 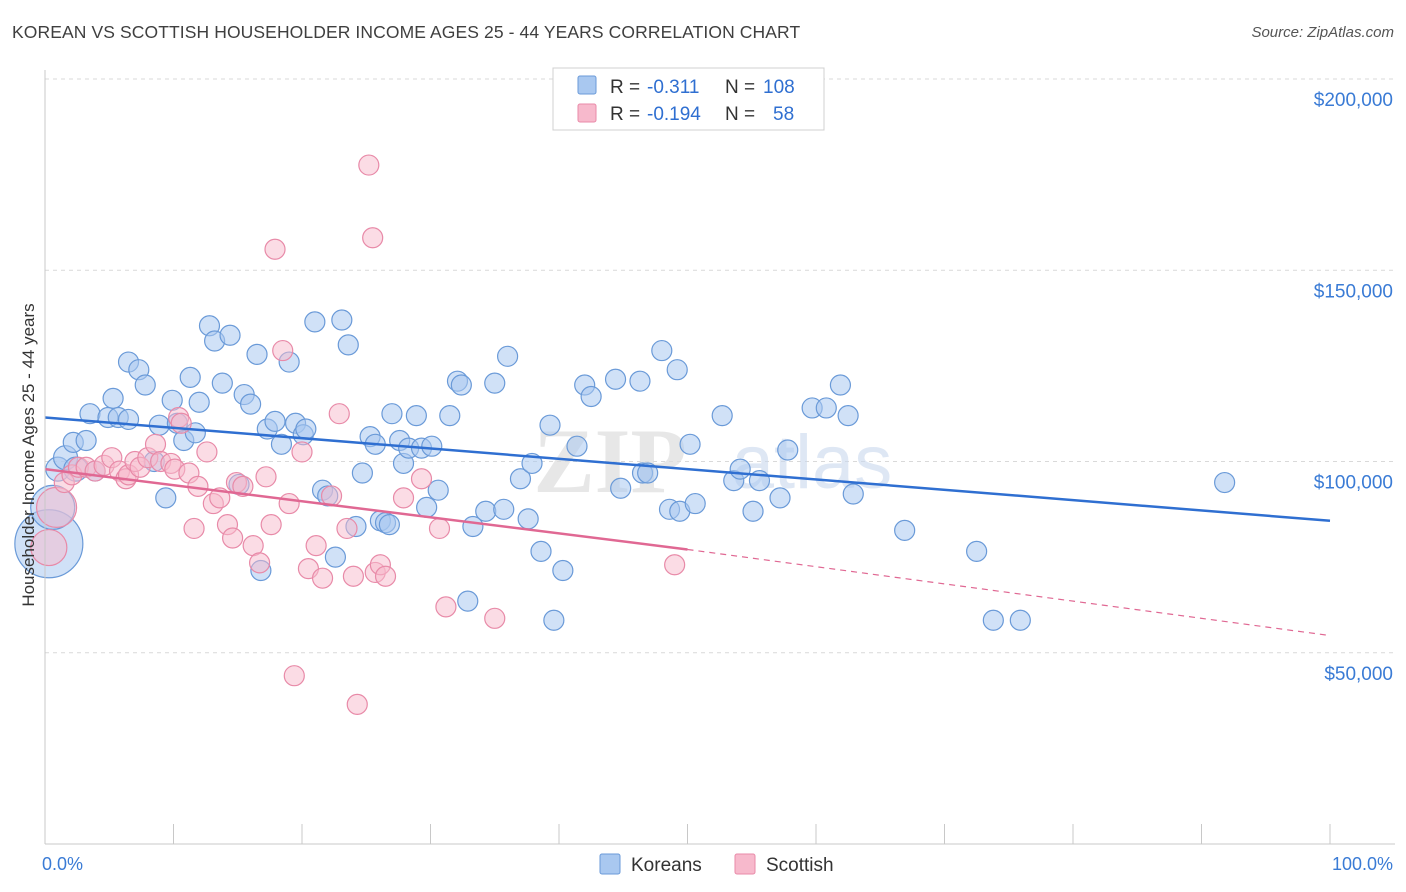 What do you see at coordinates (740, 114) in the screenshot?
I see `legend-n-label-scottish: N =` at bounding box center [740, 114].